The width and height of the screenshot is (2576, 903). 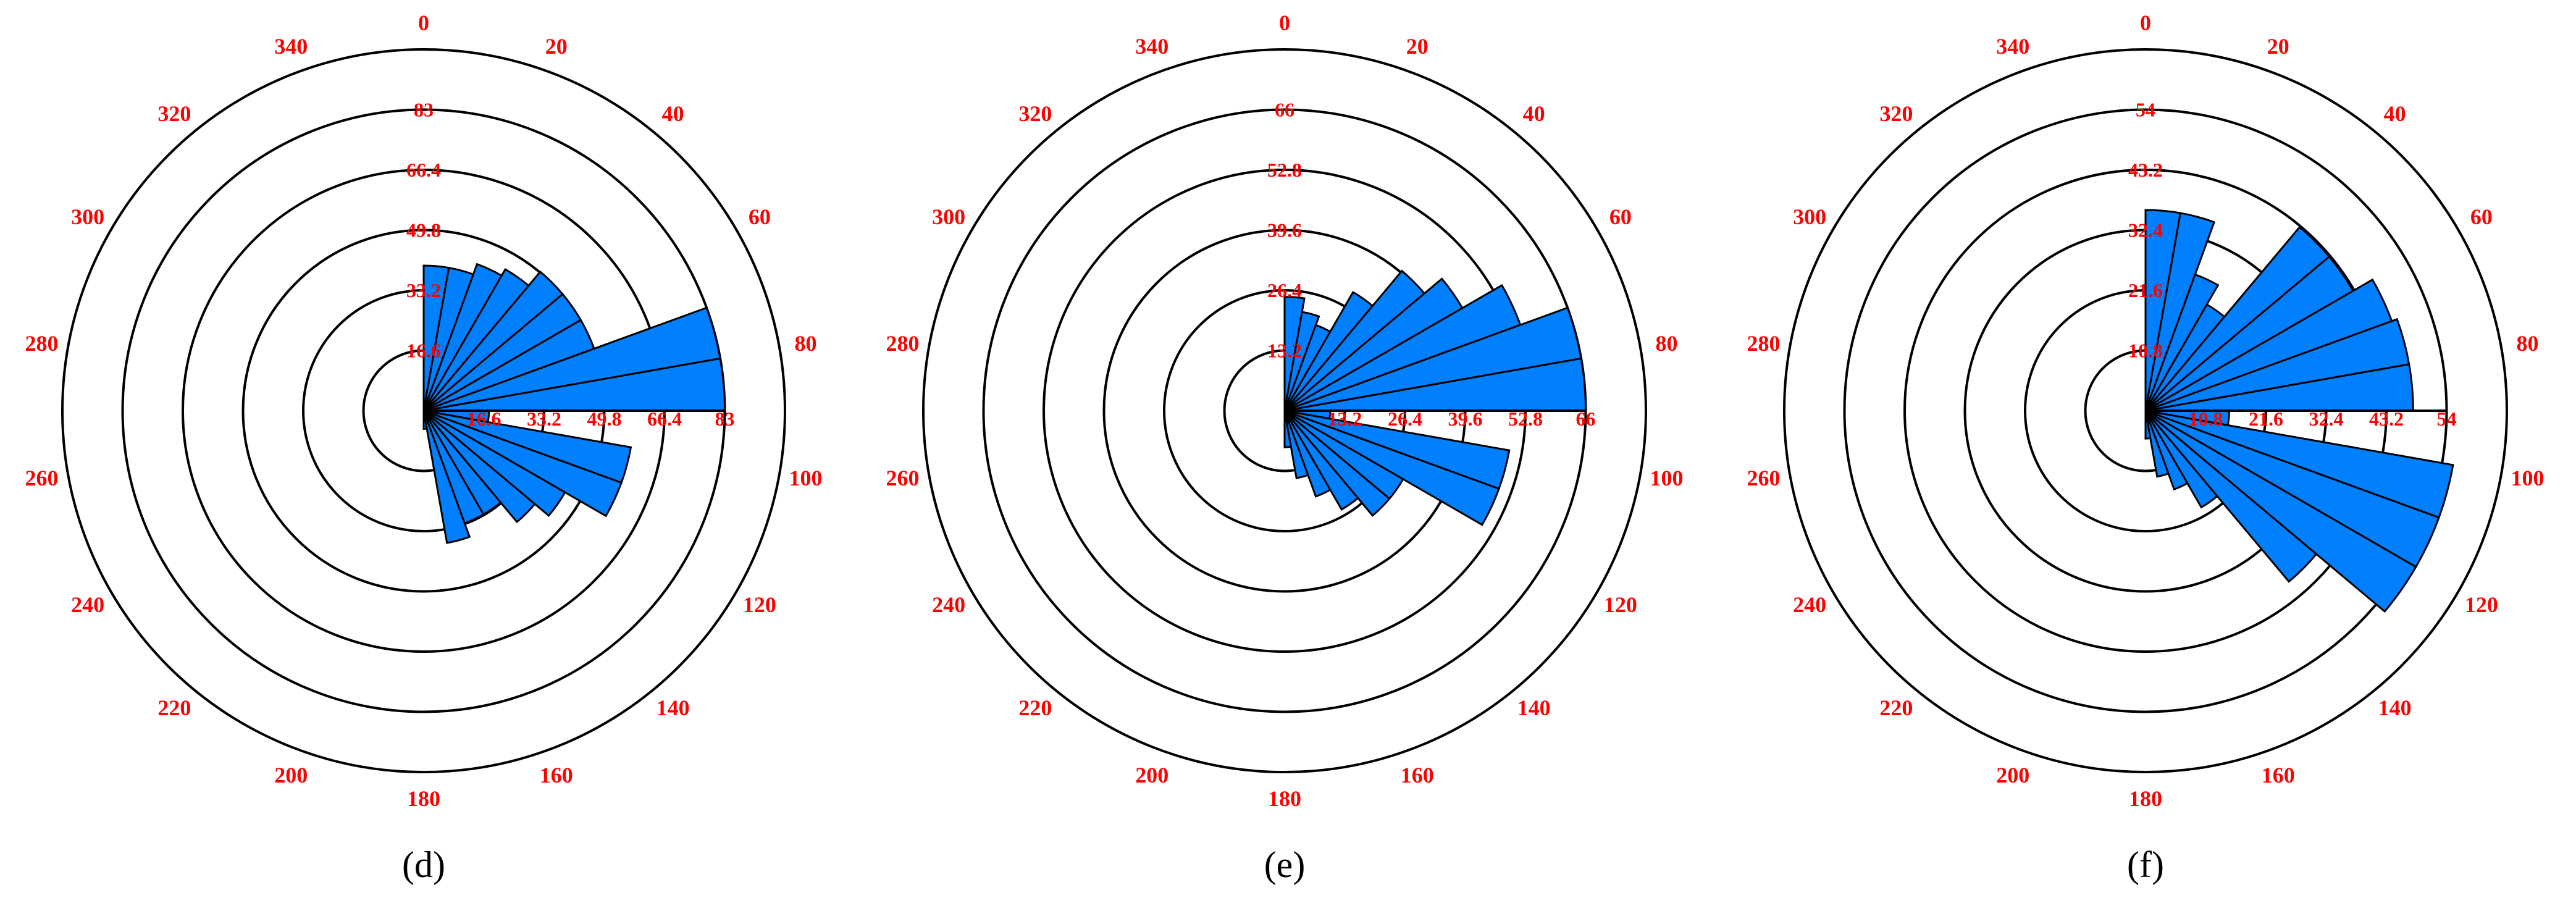 I want to click on angle-tick-label: 320, so click(x=1035, y=113).